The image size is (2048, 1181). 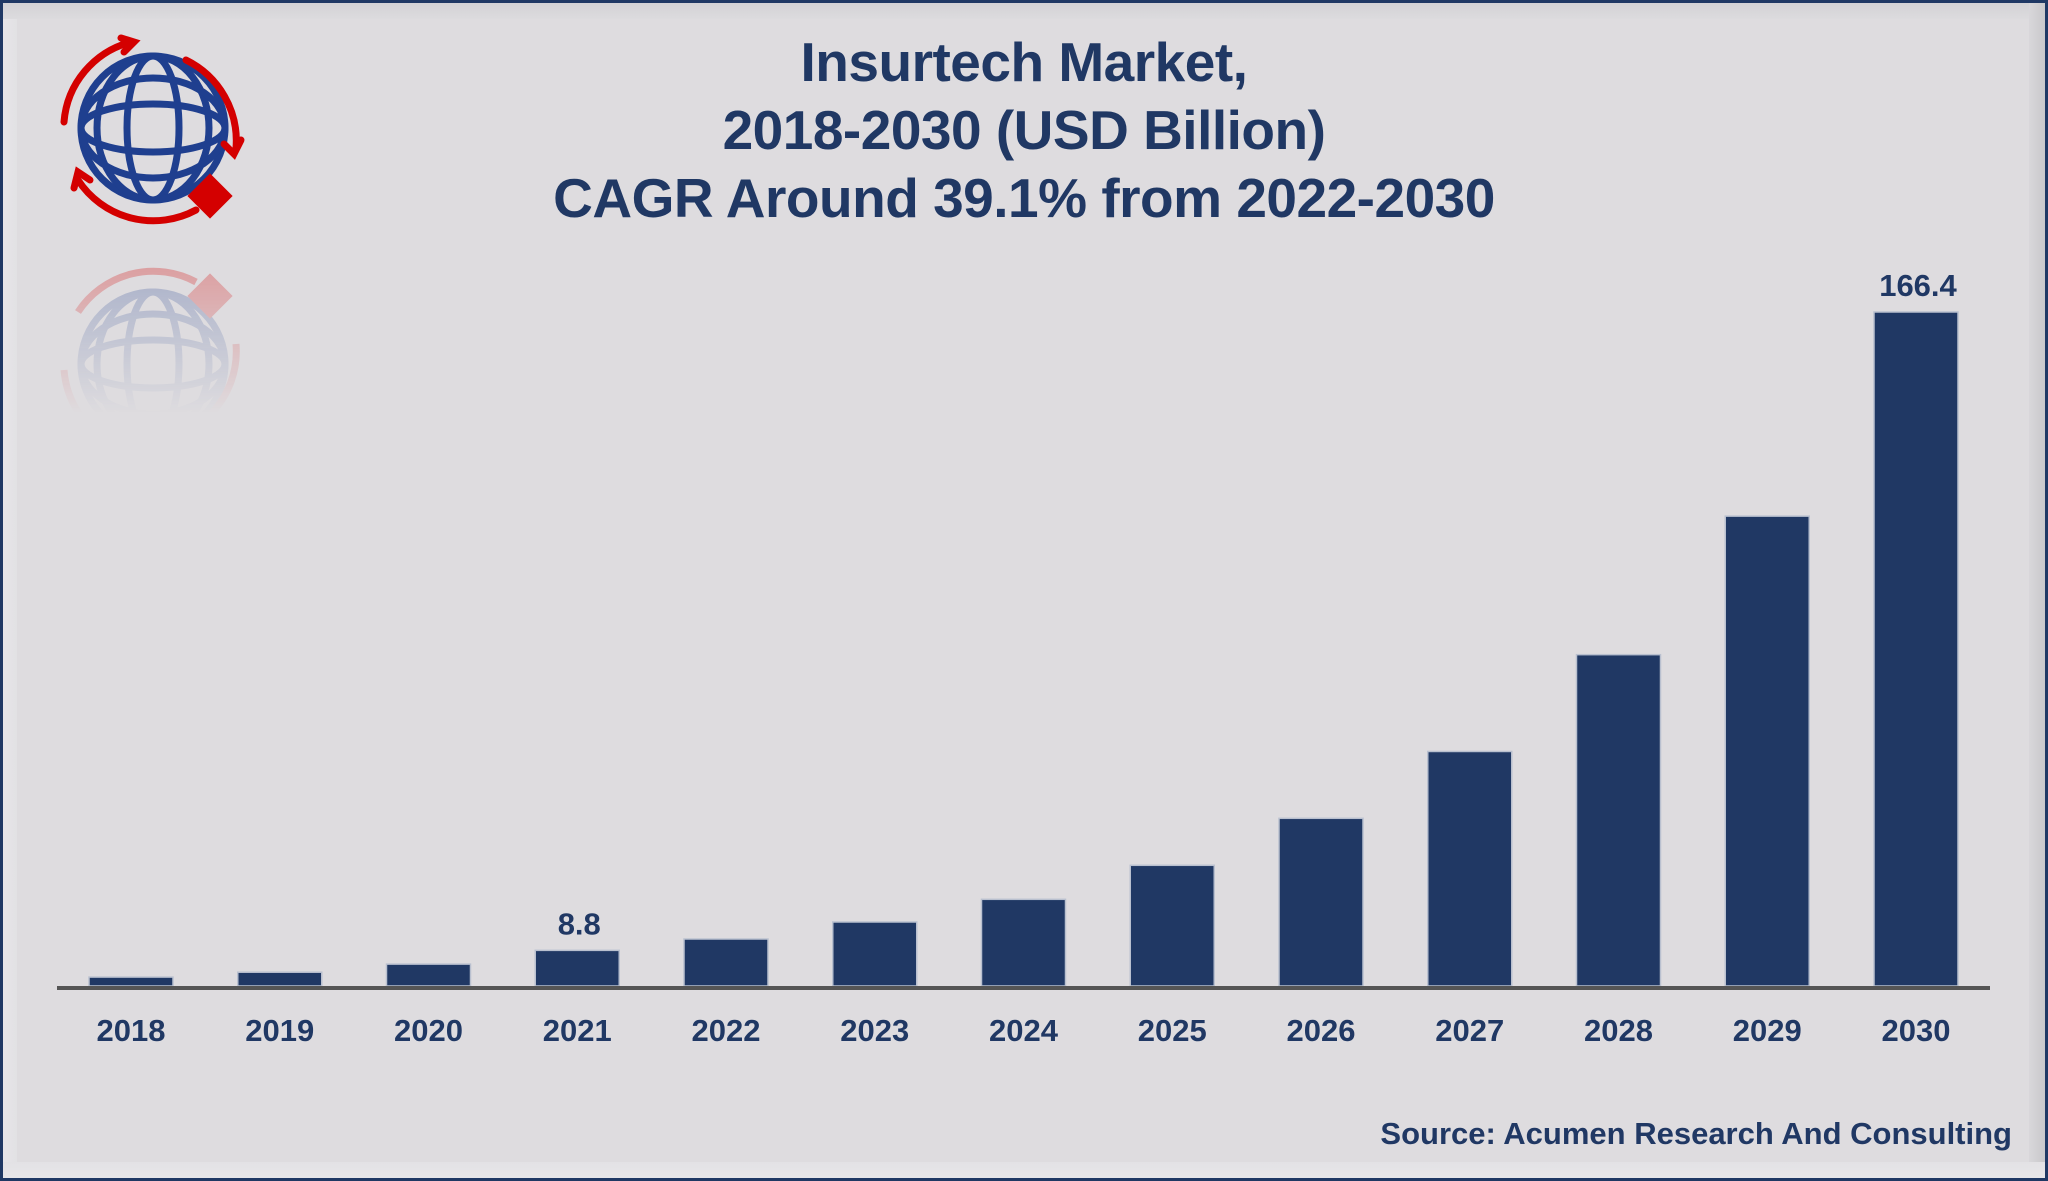 I want to click on bar-2022, so click(x=726, y=962).